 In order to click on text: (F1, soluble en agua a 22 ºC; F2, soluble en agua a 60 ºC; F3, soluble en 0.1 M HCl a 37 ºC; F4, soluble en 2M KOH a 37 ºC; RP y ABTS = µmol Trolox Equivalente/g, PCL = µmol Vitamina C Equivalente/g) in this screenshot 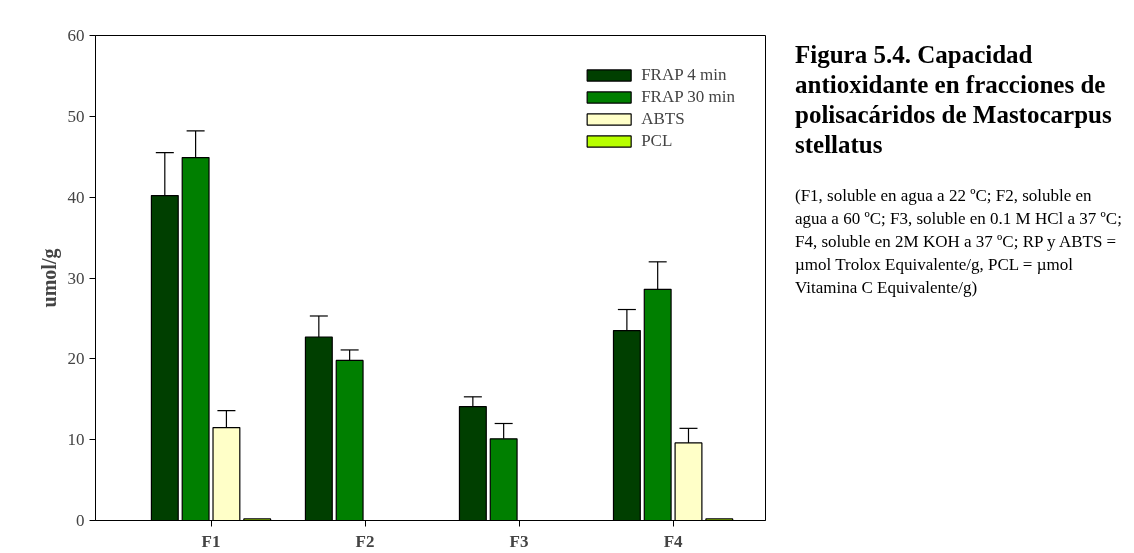, I will do `click(959, 242)`.